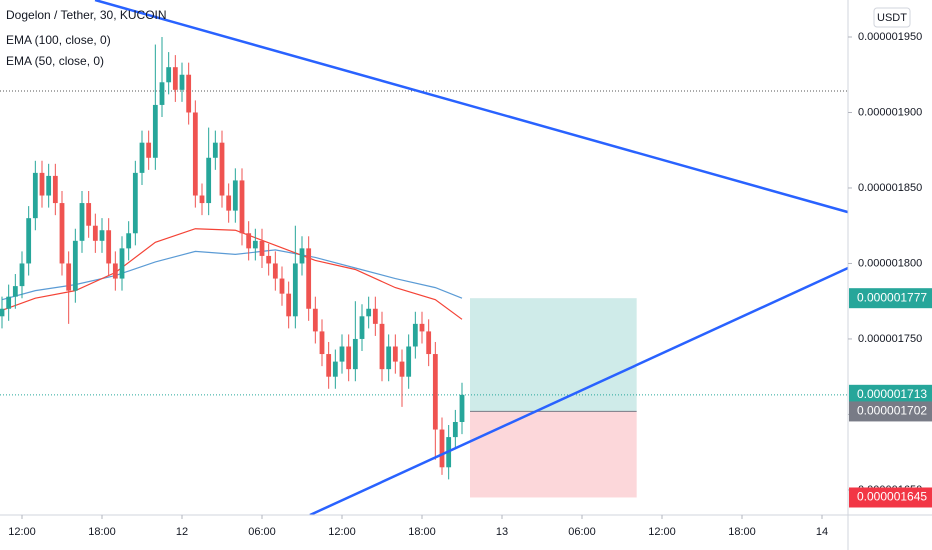  What do you see at coordinates (892, 394) in the screenshot?
I see `price-label-text: 0.000001713` at bounding box center [892, 394].